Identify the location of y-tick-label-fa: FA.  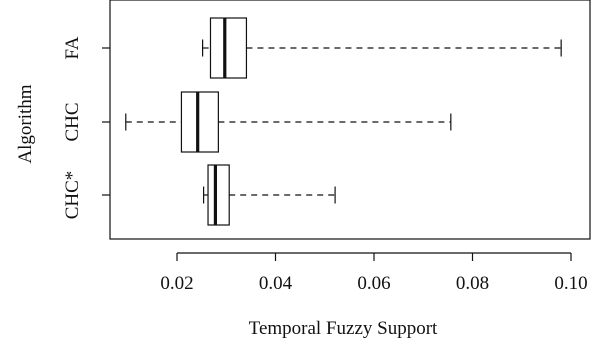
(72, 47).